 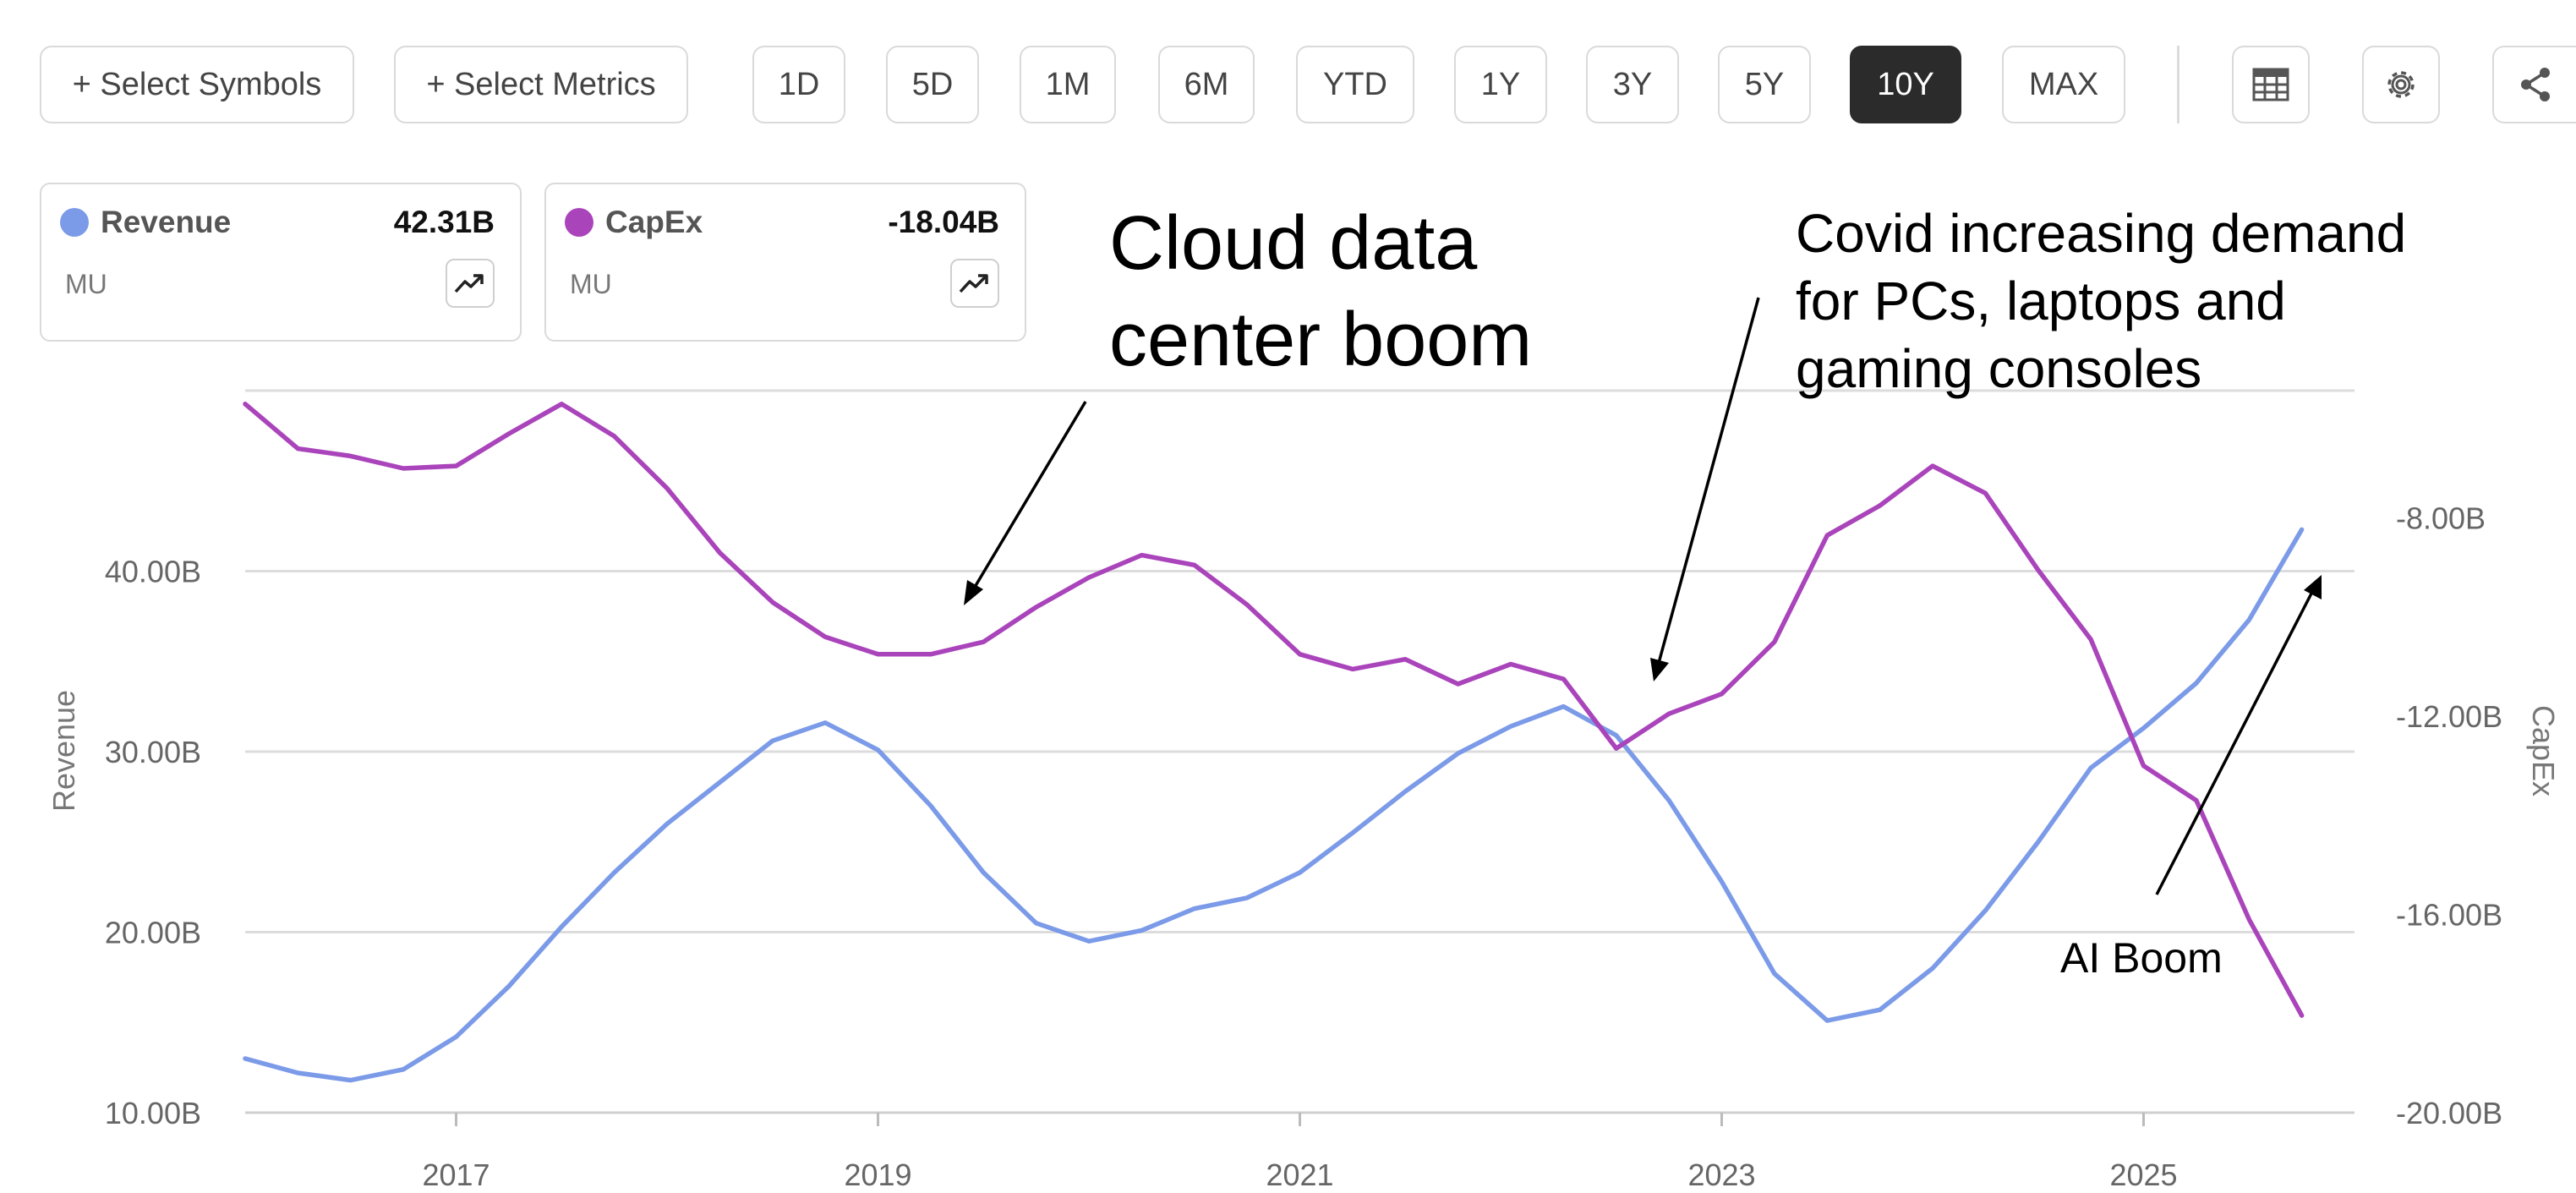 What do you see at coordinates (785, 262) in the screenshot?
I see `capex-legend-card: CapEx -18.04B MU` at bounding box center [785, 262].